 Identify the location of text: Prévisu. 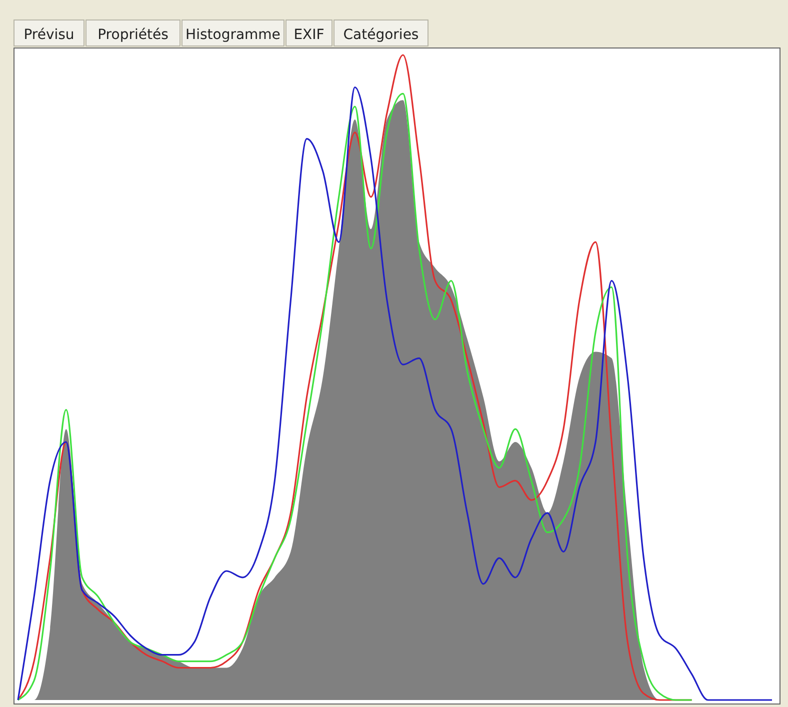
(49, 35).